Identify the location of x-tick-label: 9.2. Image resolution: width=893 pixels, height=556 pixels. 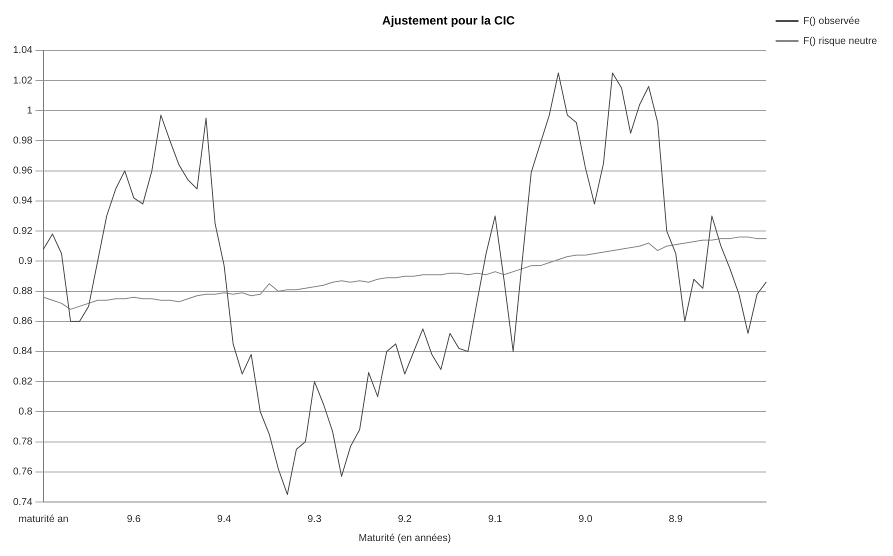
(405, 519).